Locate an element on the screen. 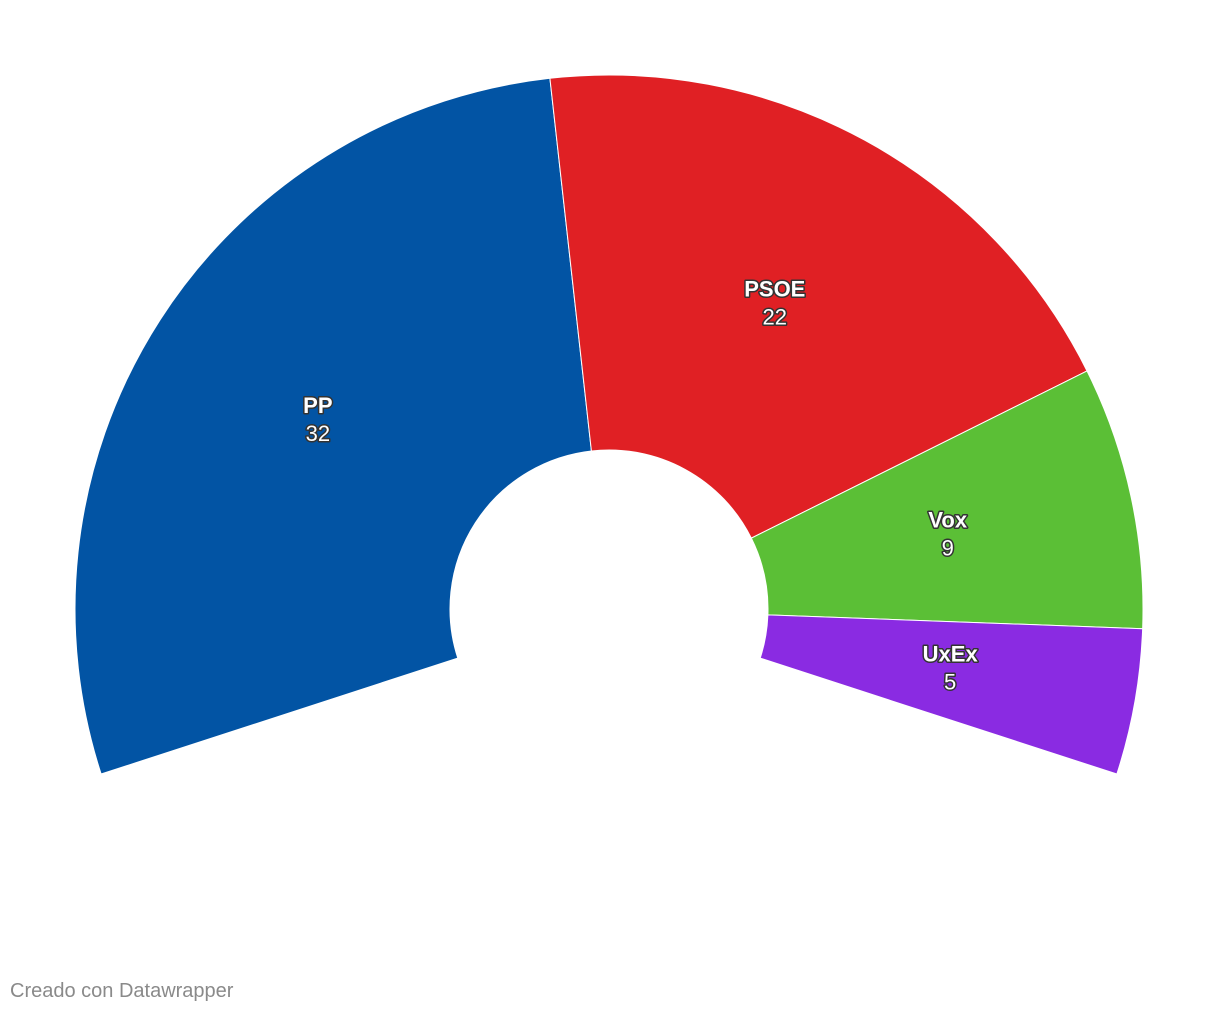 The width and height of the screenshot is (1220, 1020). segment-name: PP is located at coordinates (317, 405).